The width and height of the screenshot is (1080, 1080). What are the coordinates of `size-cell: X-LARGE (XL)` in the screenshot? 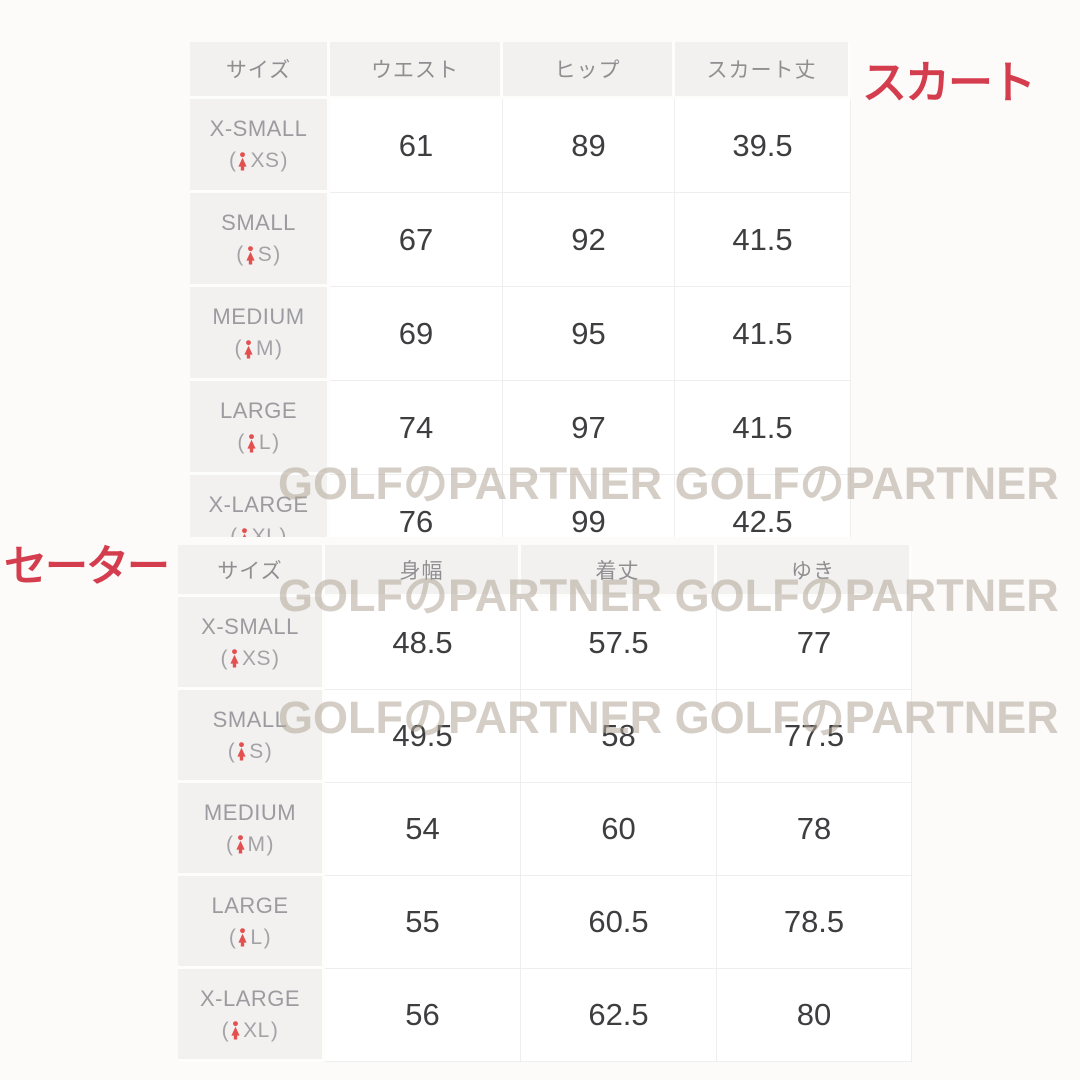 It's located at (251, 1015).